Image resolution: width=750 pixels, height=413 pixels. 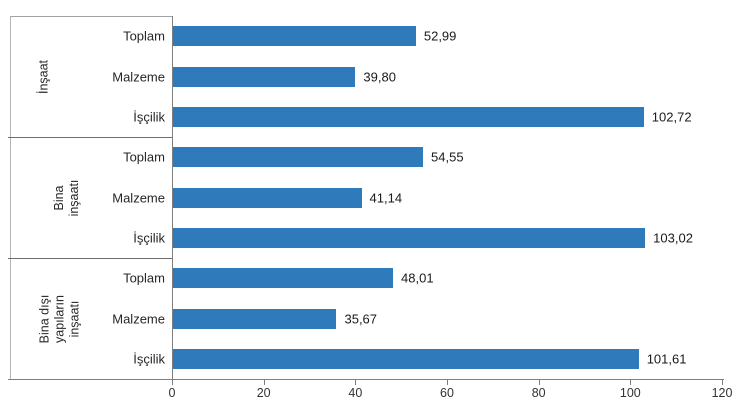 I want to click on bar-value-label: 41,14, so click(x=386, y=197).